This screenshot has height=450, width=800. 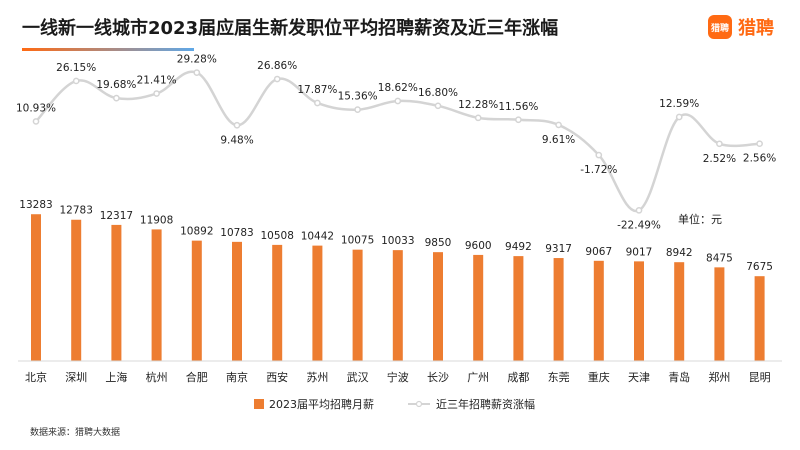 What do you see at coordinates (157, 377) in the screenshot?
I see `x-tick-label: 杭州` at bounding box center [157, 377].